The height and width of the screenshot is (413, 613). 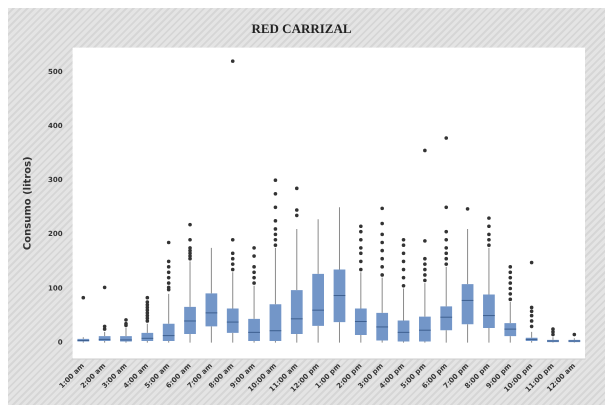 I want to click on chart-title: RED CARRIZAL, so click(x=301, y=28).